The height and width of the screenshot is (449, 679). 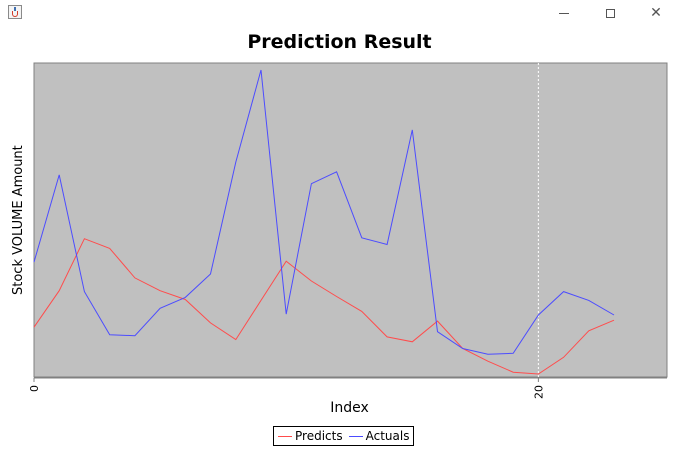 I want to click on x-tick-label-20: 20, so click(x=538, y=392).